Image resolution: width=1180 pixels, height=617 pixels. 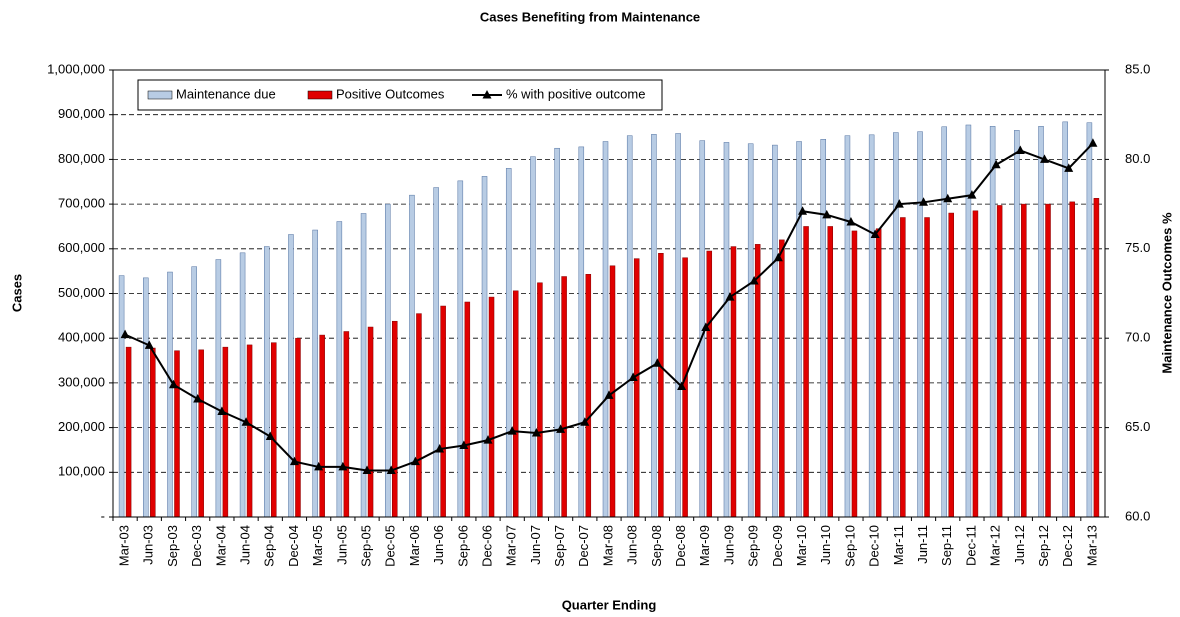 What do you see at coordinates (583, 546) in the screenshot?
I see `x-tick-label: Dec-07` at bounding box center [583, 546].